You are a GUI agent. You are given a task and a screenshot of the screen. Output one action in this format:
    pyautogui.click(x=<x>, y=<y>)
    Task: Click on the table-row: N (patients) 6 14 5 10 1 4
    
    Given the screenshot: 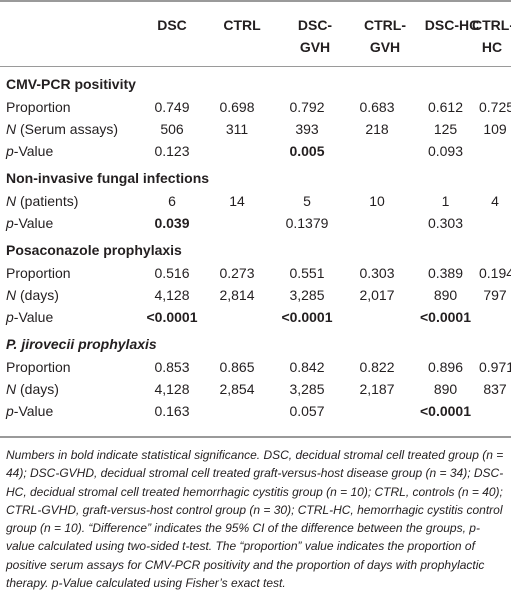 What is the action you would take?
    pyautogui.click(x=255, y=201)
    